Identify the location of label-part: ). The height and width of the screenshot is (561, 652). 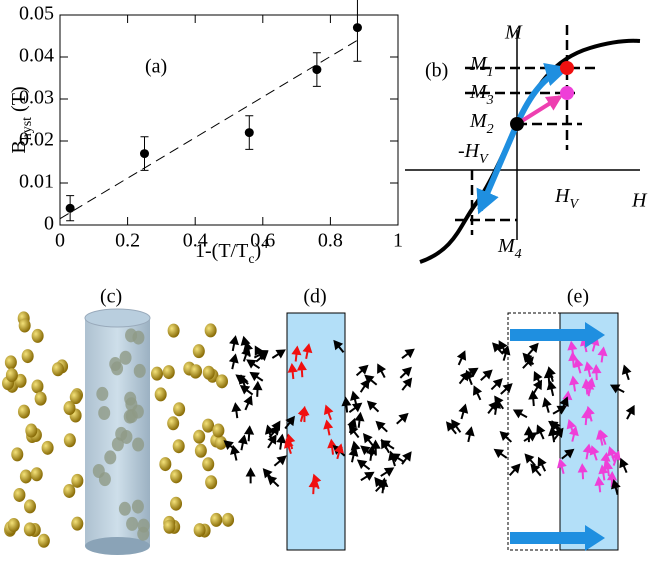
(258, 251).